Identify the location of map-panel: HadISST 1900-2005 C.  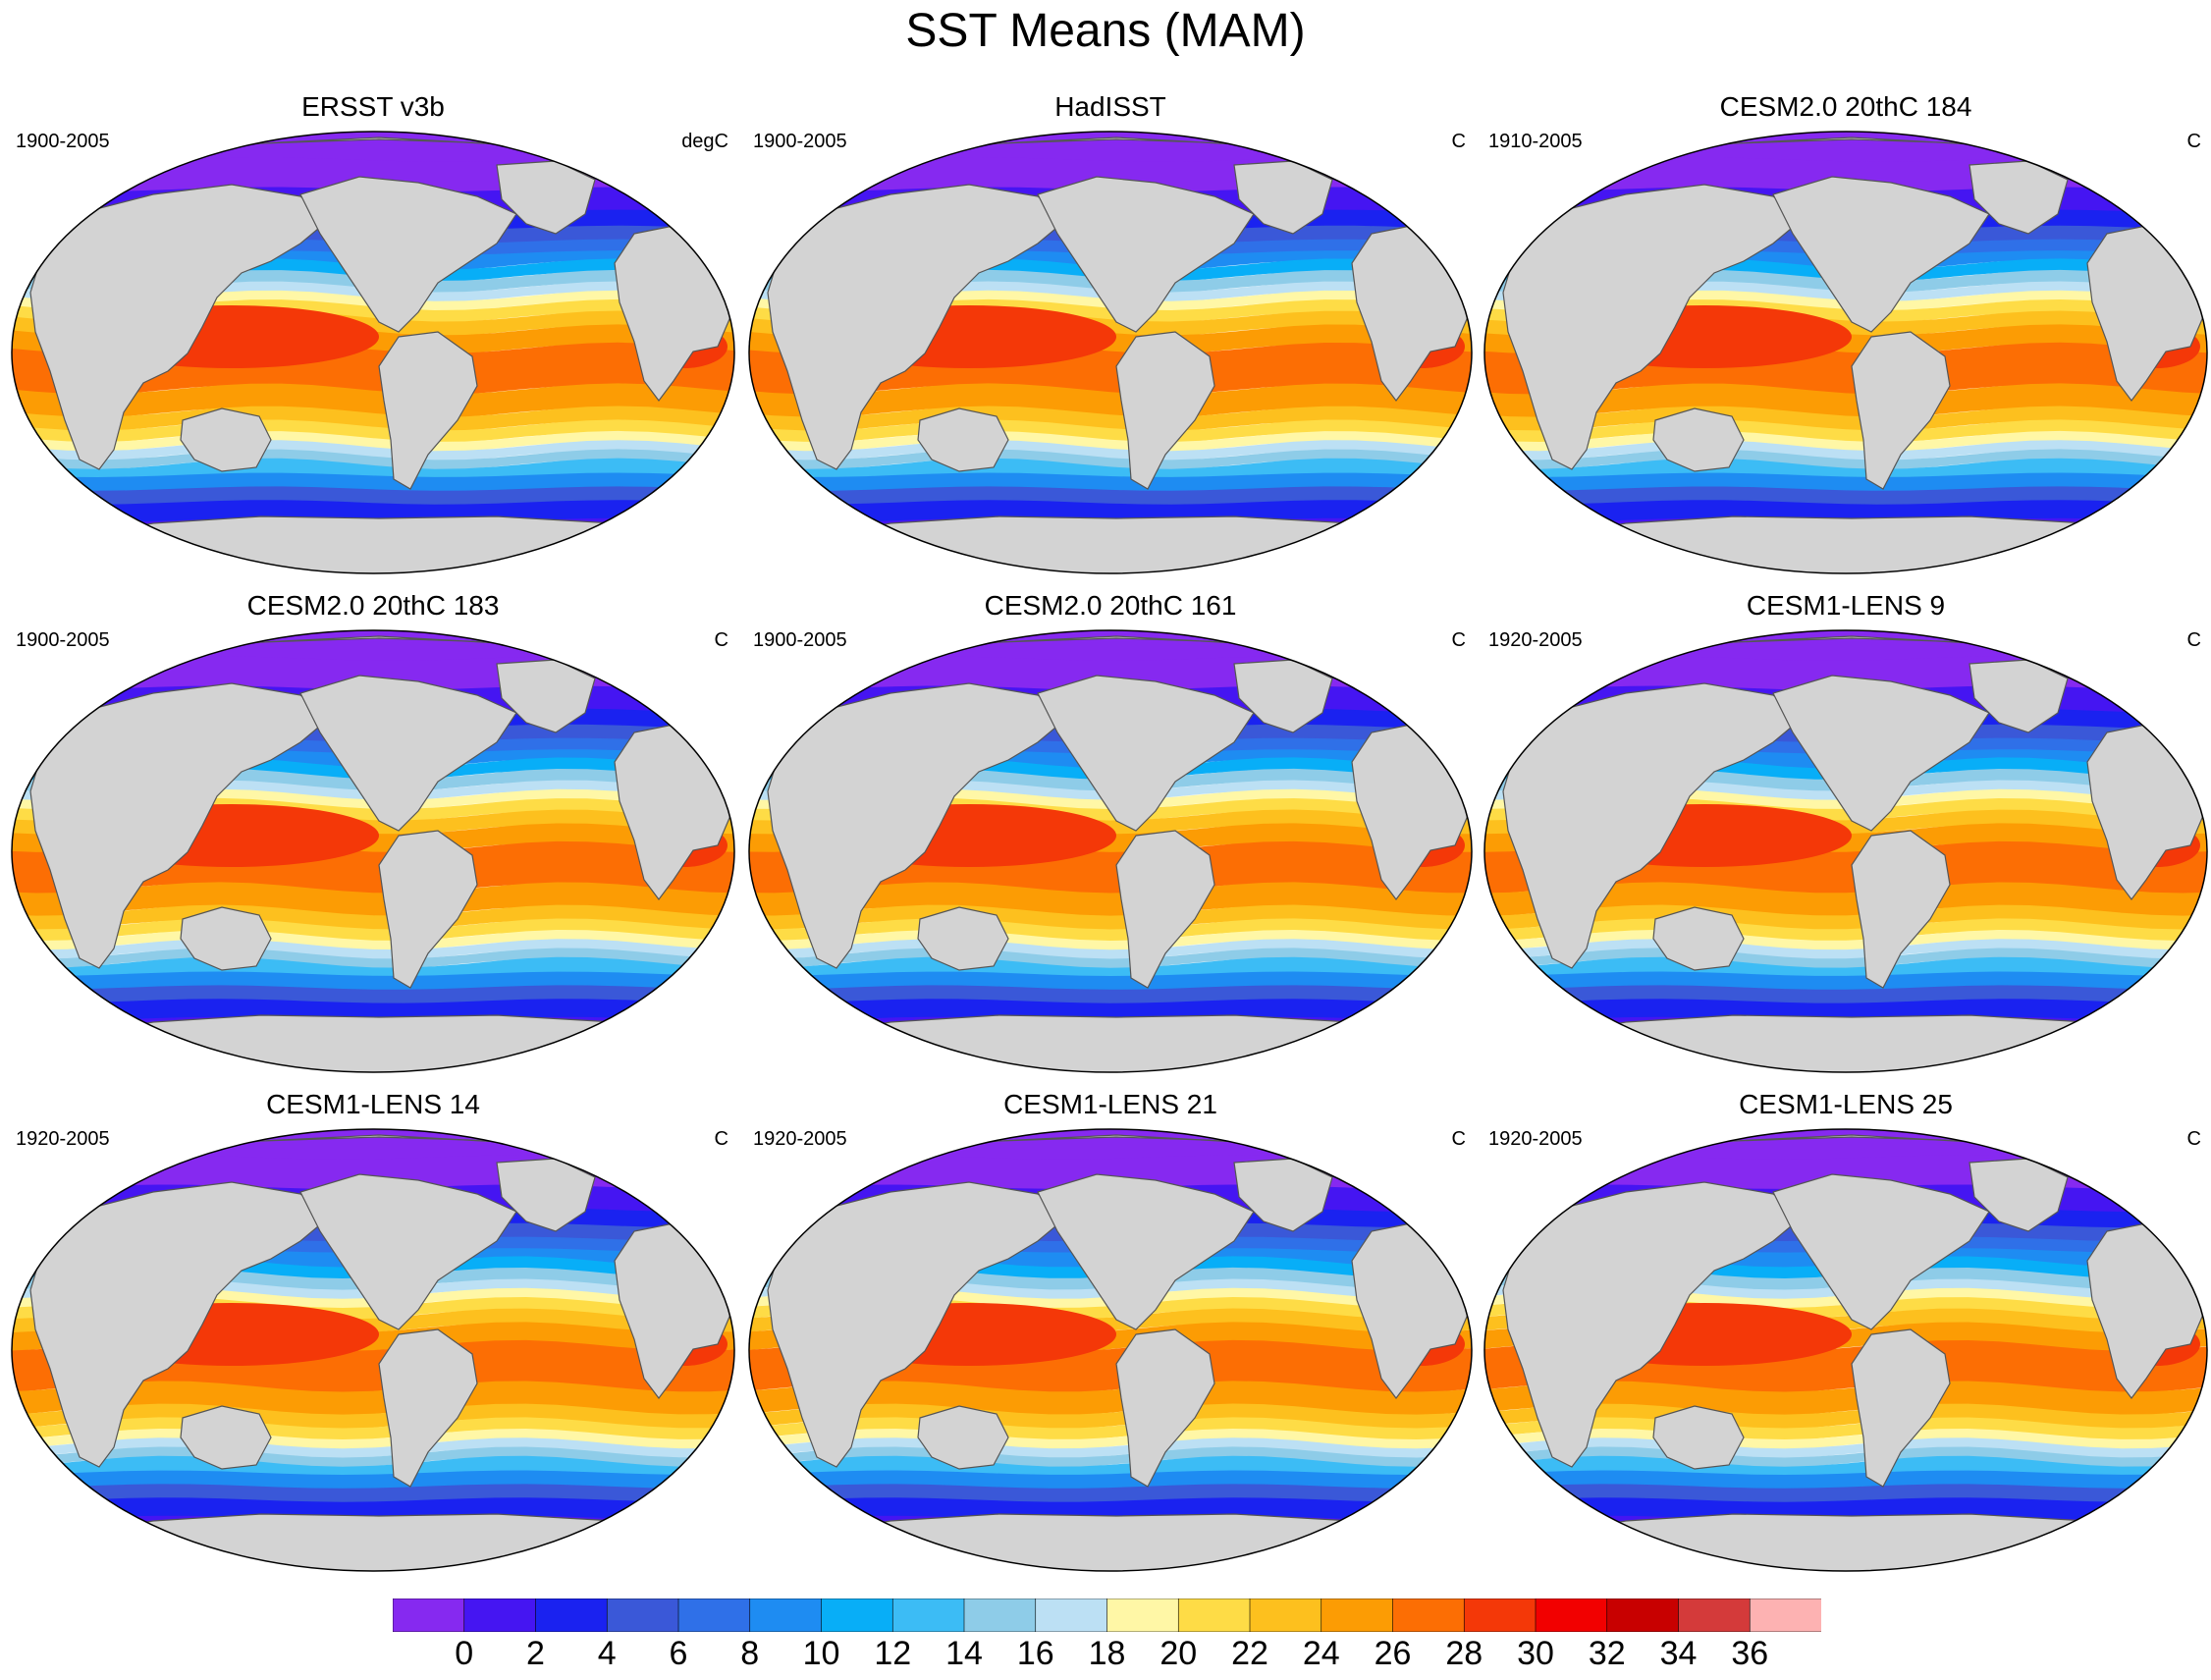
(1110, 335).